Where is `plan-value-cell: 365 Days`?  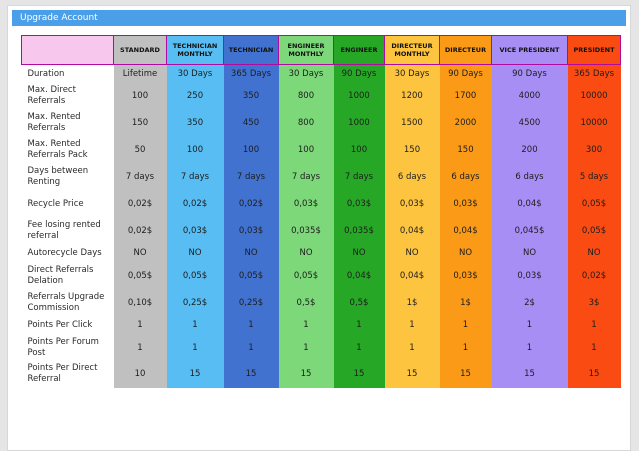 plan-value-cell: 365 Days is located at coordinates (251, 73).